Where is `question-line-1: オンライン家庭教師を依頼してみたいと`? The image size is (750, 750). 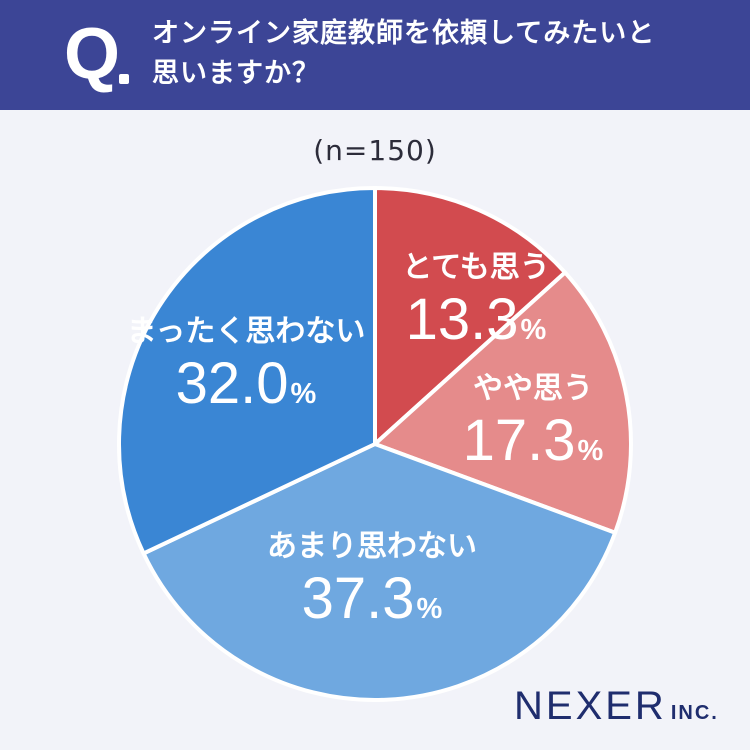 question-line-1: オンライン家庭教師を依頼してみたいと is located at coordinates (404, 33).